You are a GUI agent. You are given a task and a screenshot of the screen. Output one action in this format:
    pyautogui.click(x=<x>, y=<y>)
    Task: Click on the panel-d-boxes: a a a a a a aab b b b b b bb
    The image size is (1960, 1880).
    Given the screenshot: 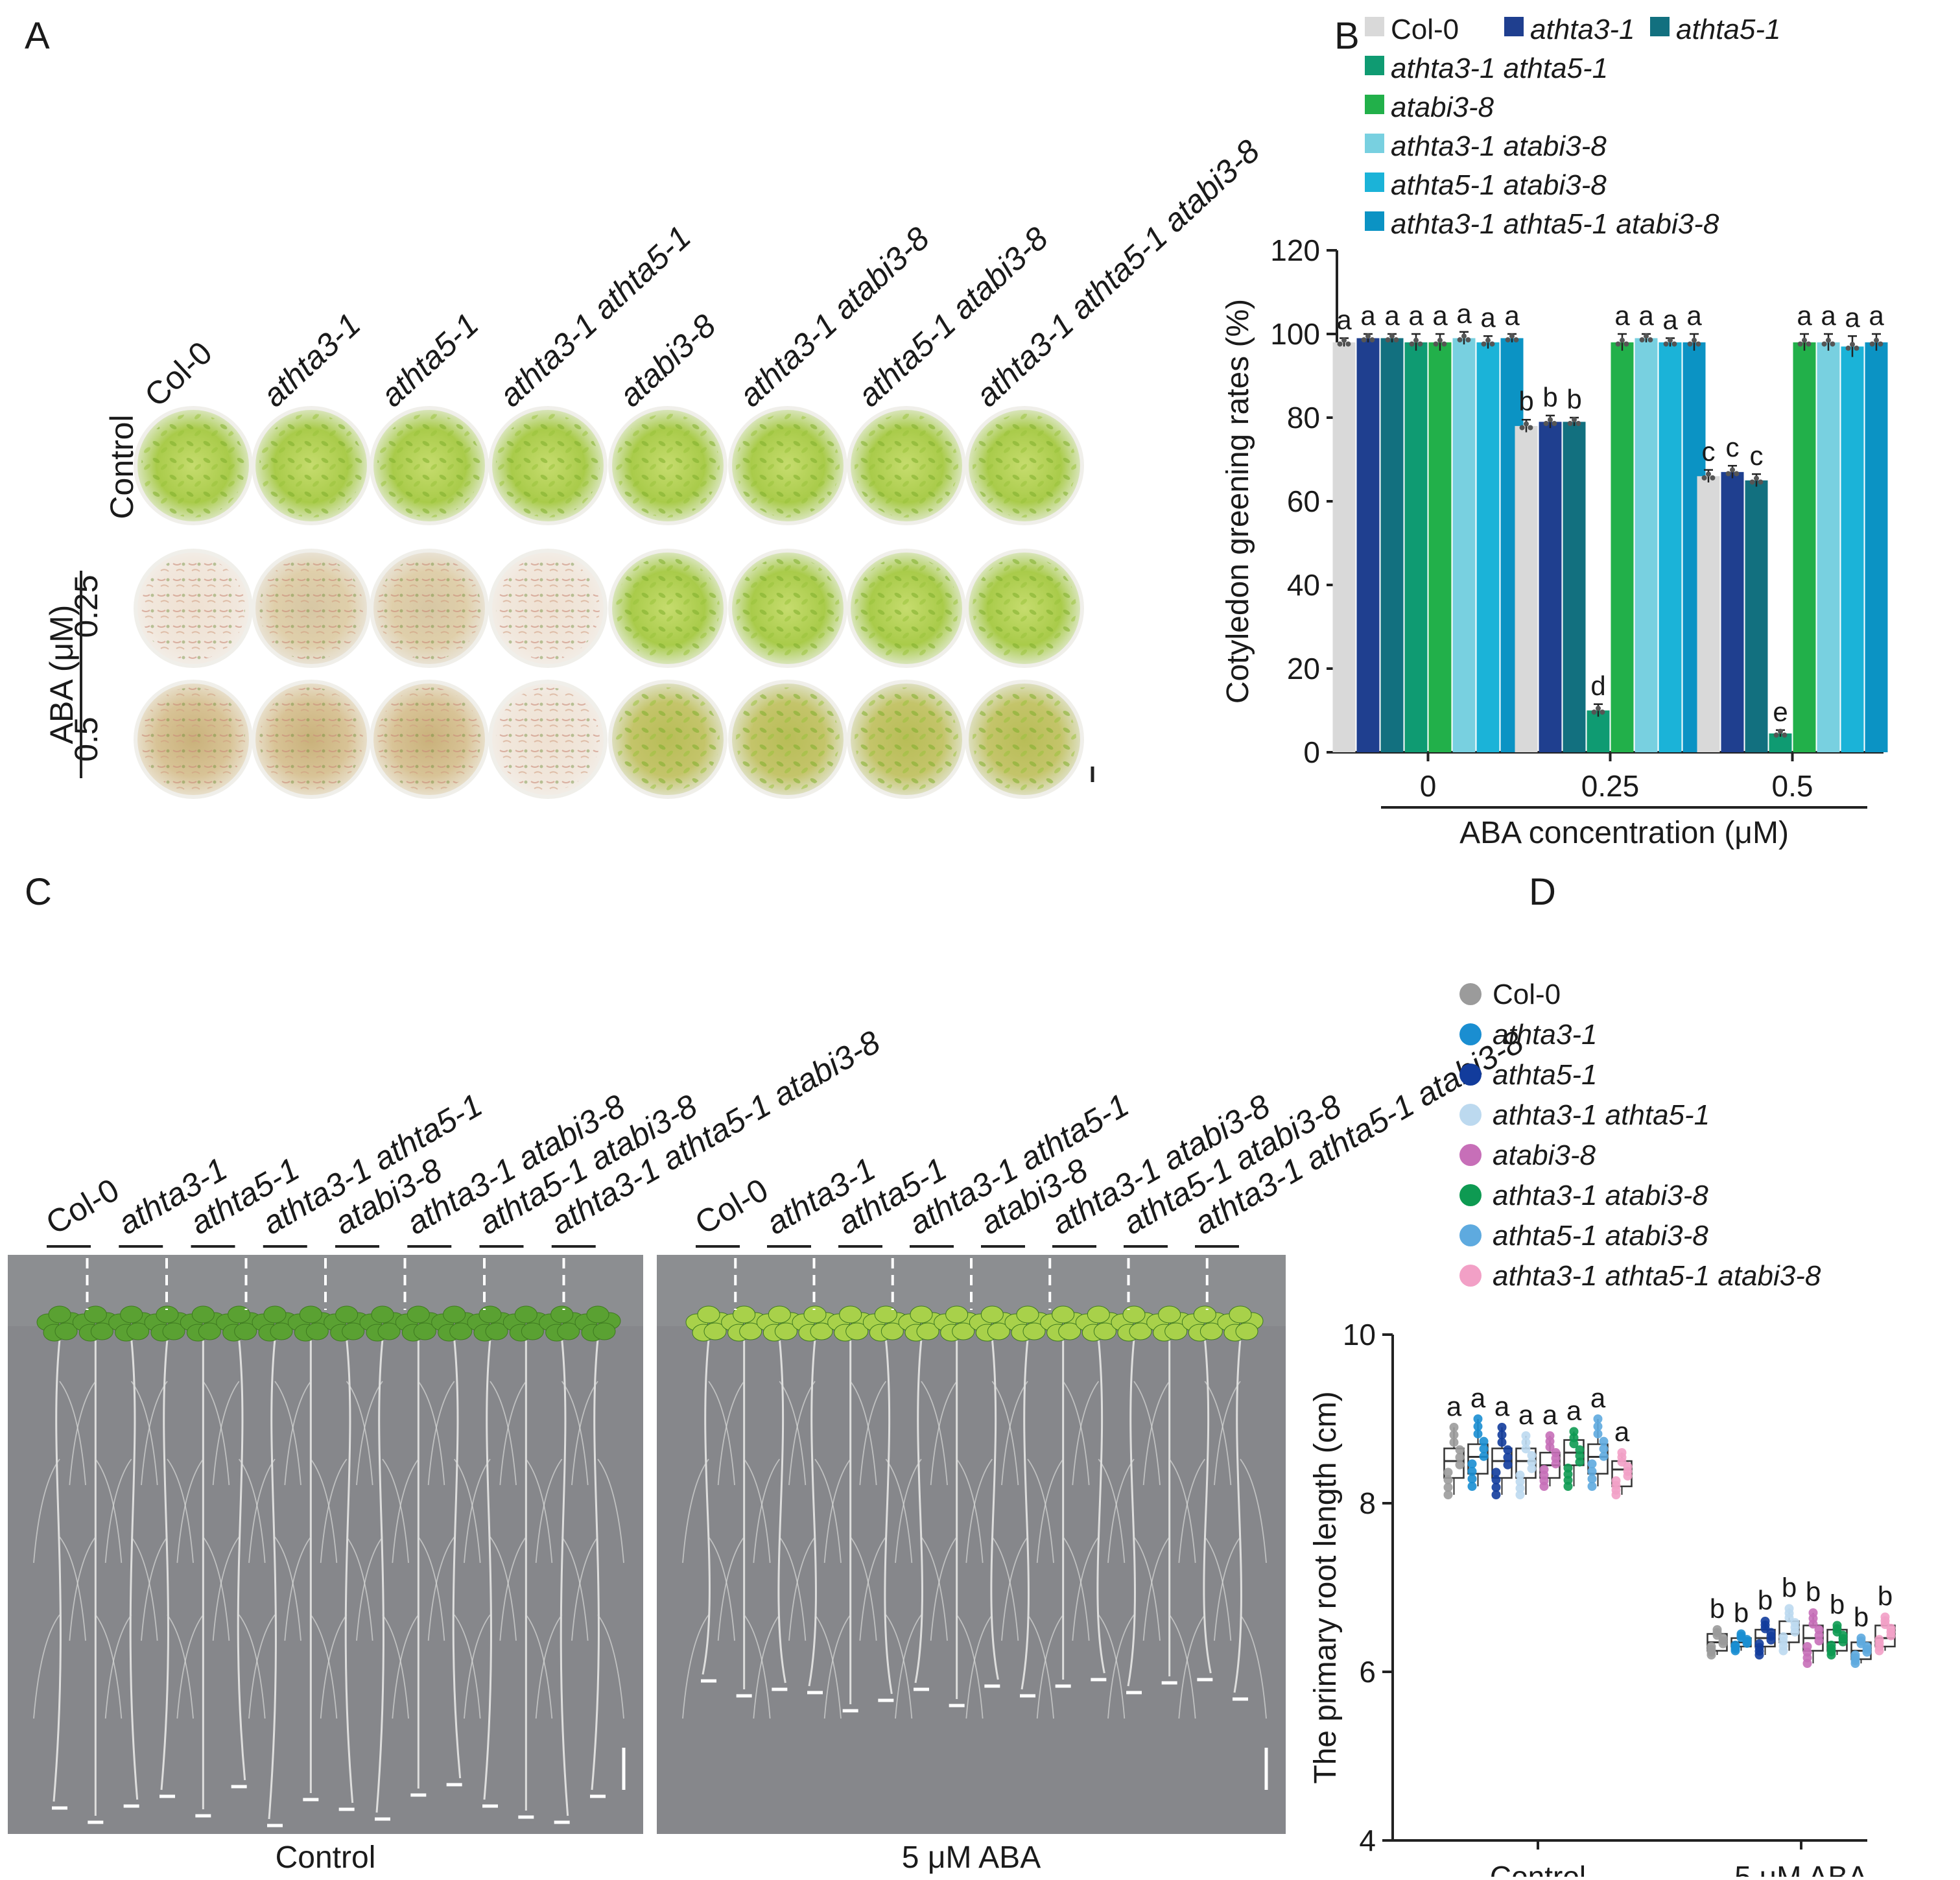 What is the action you would take?
    pyautogui.click(x=1669, y=1525)
    